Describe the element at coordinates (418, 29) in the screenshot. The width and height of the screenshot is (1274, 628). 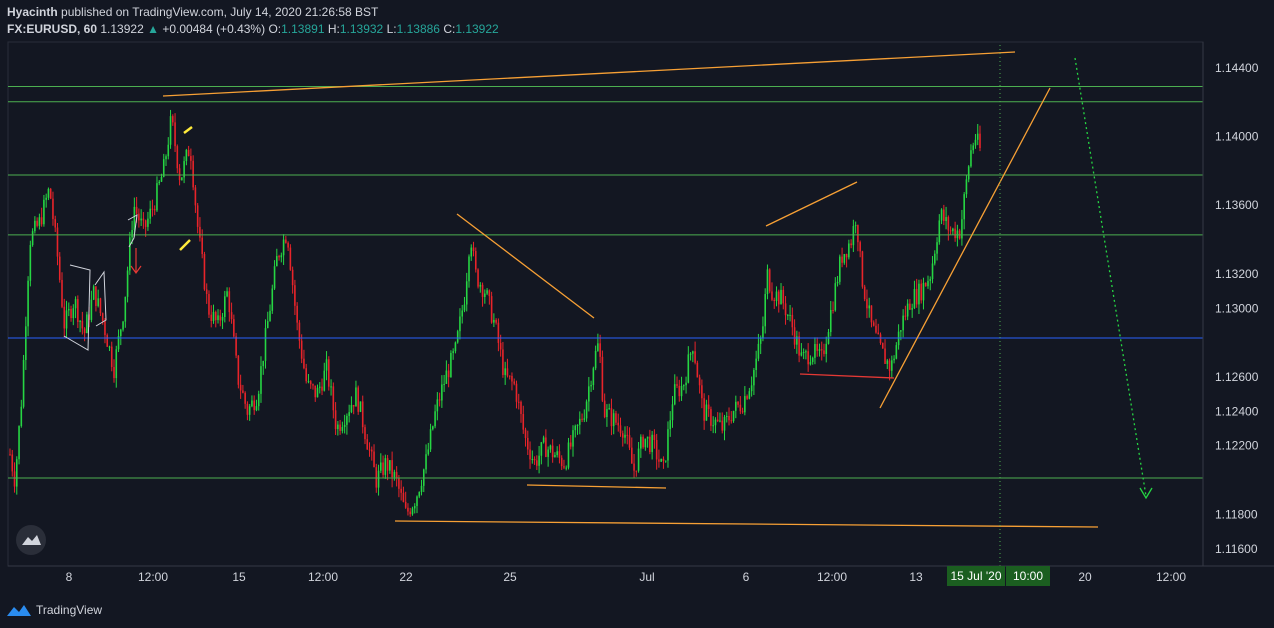
I see `low-value: 1.13886` at that location.